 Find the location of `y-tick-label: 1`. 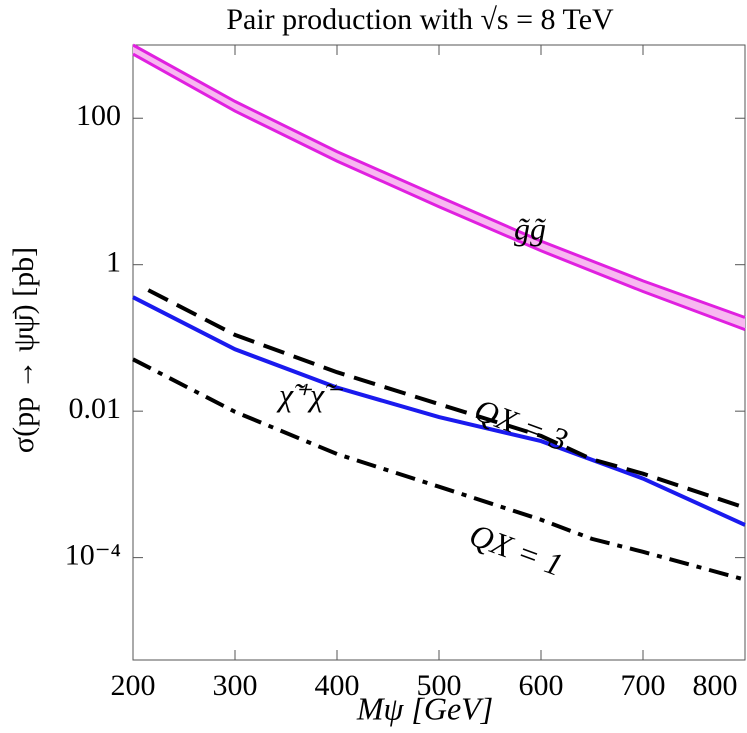

y-tick-label: 1 is located at coordinates (113, 262).